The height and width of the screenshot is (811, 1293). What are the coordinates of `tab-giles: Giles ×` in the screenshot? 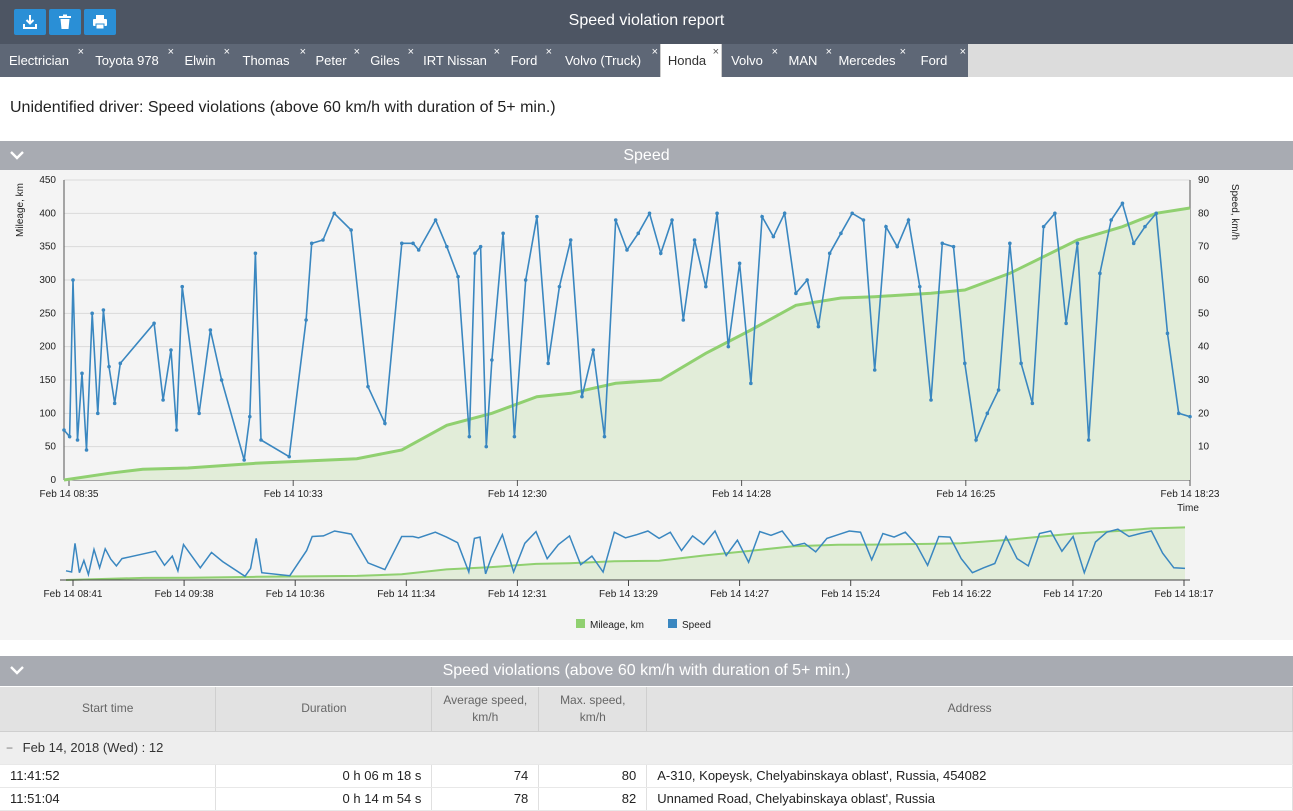 It's located at (389, 60).